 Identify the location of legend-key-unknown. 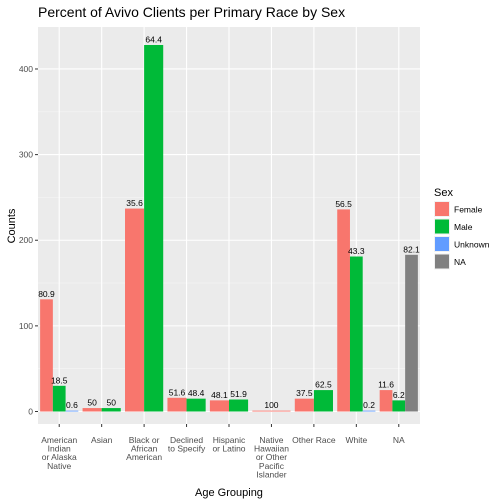
(442, 244).